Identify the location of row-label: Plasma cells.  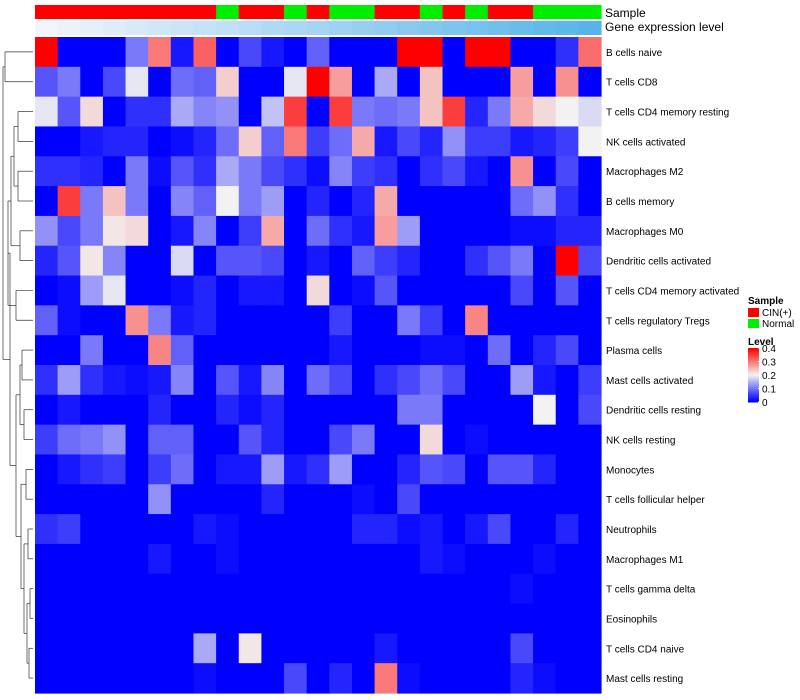
(634, 351).